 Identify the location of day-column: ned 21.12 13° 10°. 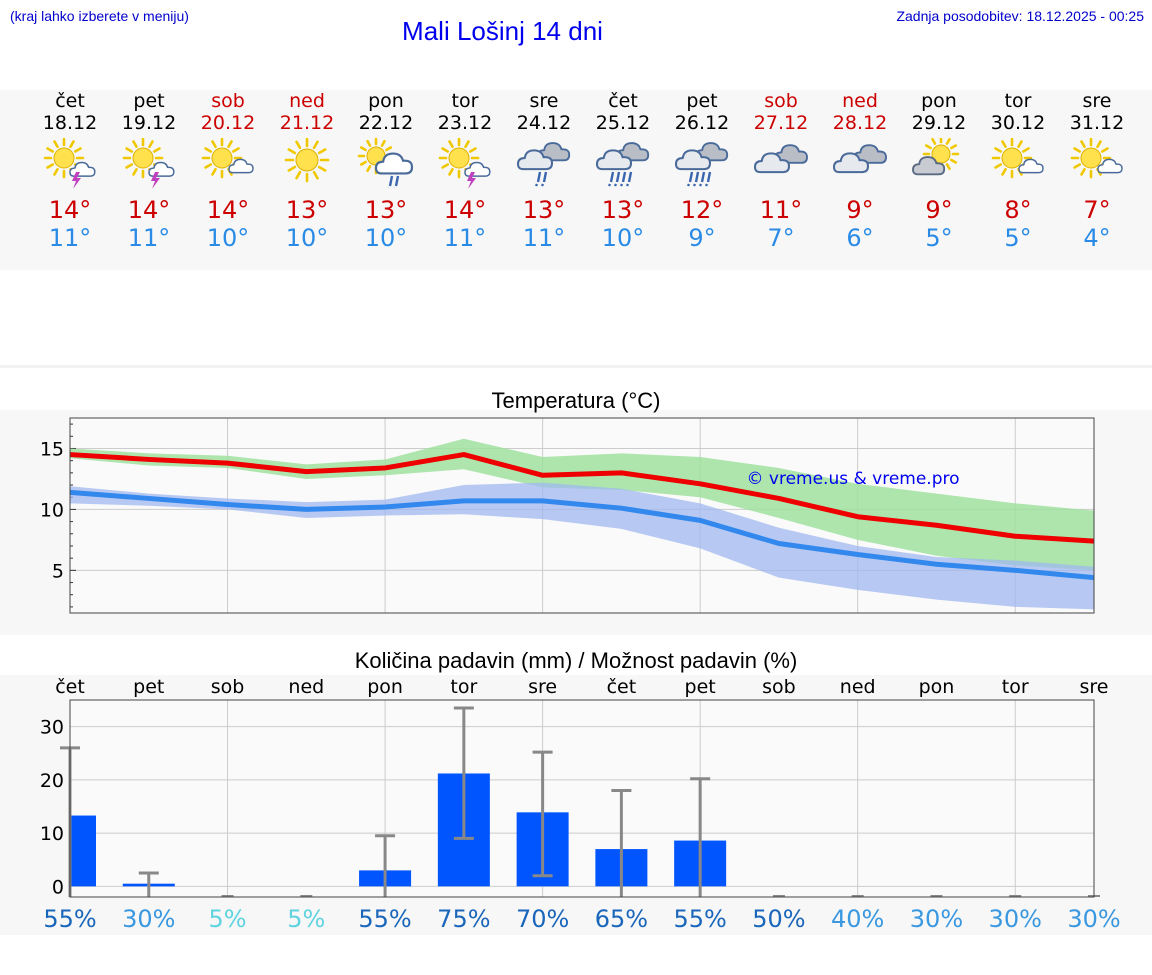
(307, 171).